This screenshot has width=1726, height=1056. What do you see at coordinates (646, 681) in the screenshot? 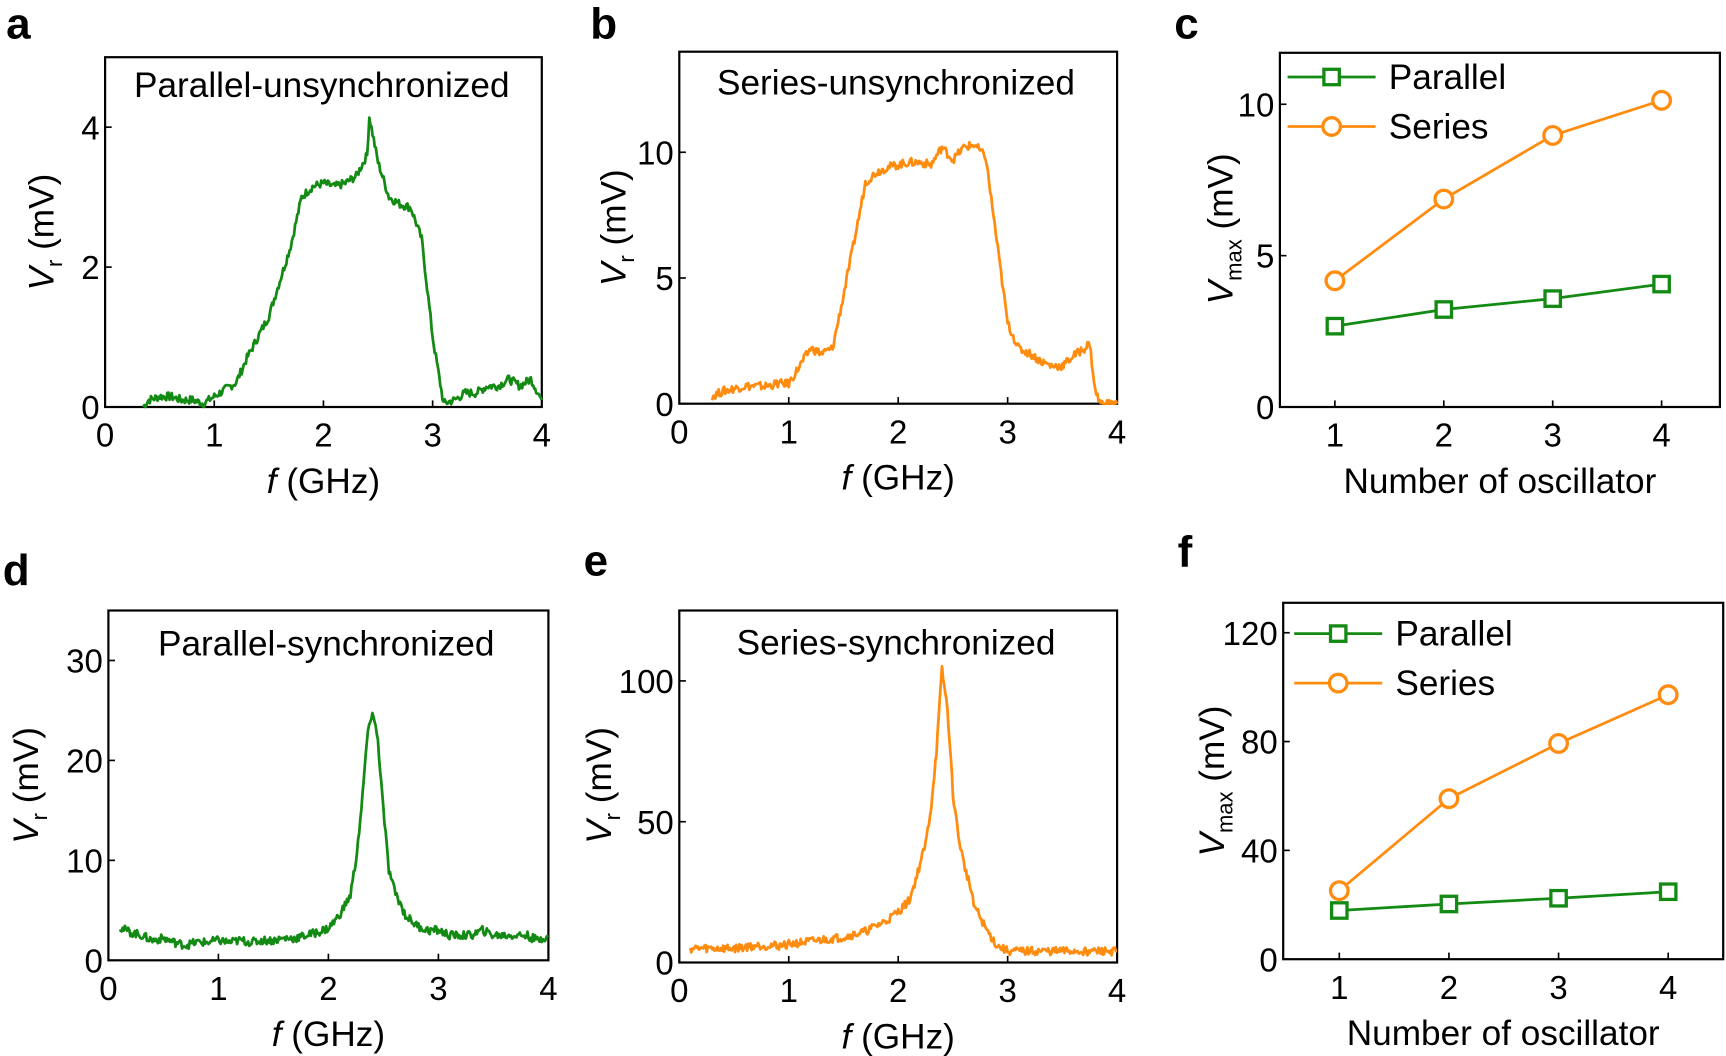
I see `y-tick-label: 100` at bounding box center [646, 681].